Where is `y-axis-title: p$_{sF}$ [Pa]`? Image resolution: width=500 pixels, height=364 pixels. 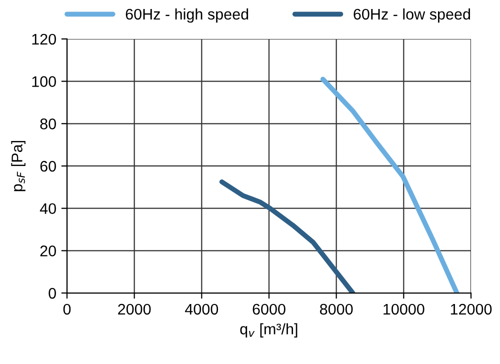
y-axis-title: p$_{sF}$ [Pa] is located at coordinates (18, 166).